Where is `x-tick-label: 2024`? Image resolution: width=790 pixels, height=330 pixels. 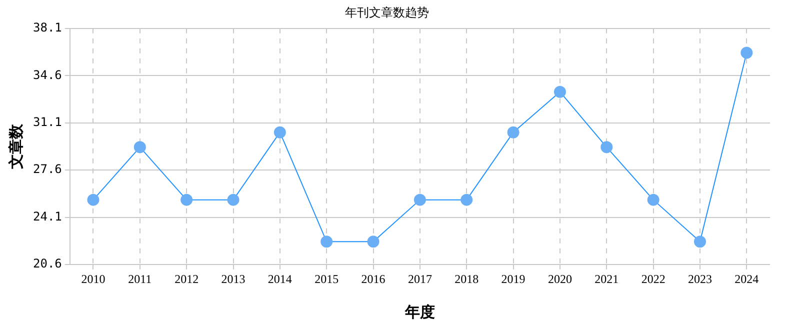 x-tick-label: 2024 is located at coordinates (746, 279).